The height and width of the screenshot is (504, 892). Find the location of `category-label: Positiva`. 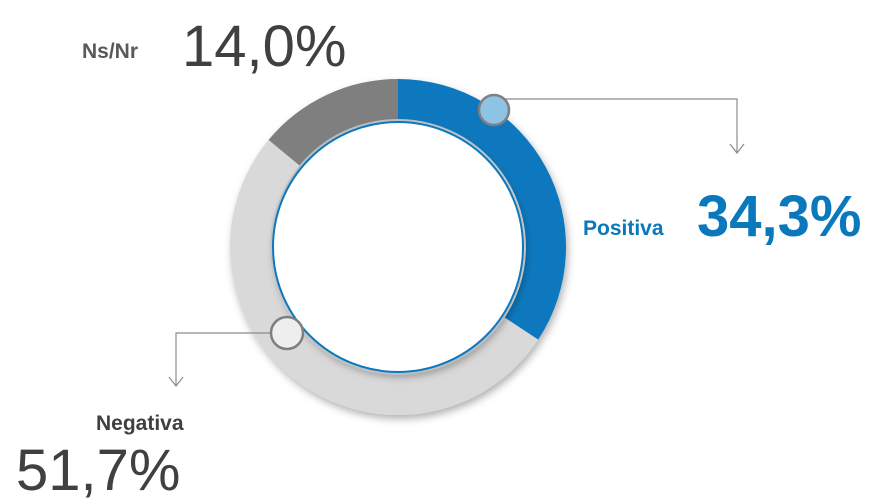

category-label: Positiva is located at coordinates (623, 228).